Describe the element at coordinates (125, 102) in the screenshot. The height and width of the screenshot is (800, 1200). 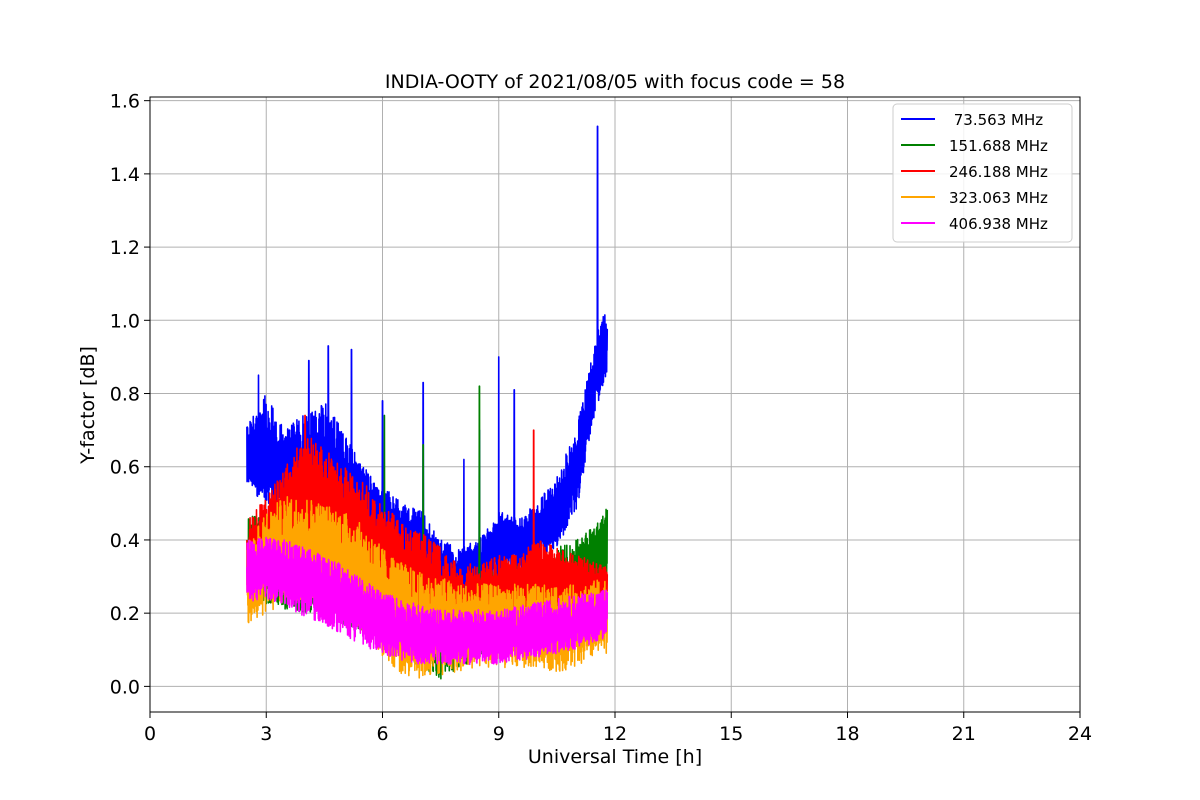
I see `y-tick-label: 1.6` at that location.